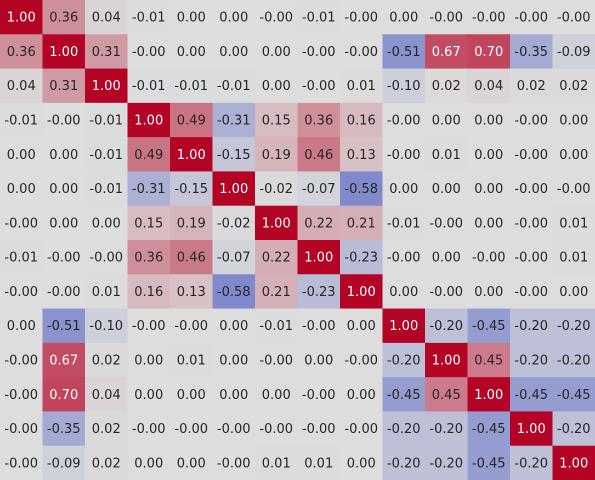  I want to click on heatmap-label-11-8: 0.00, so click(361, 395).